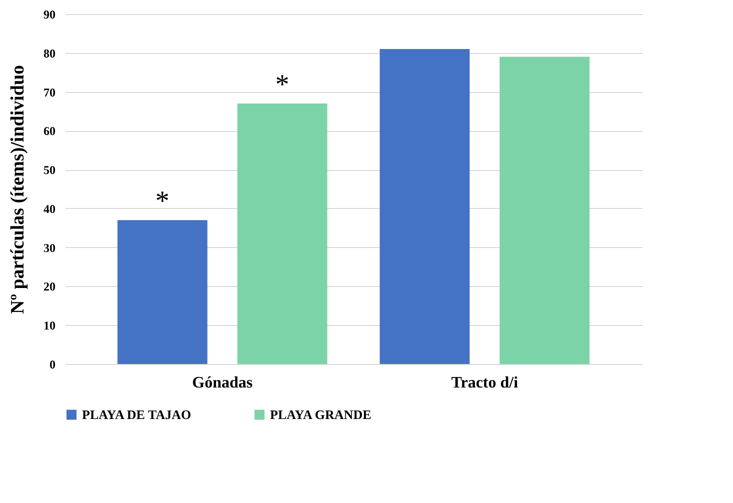 The image size is (733, 503). I want to click on x-tick-label: Gónadas, so click(222, 383).